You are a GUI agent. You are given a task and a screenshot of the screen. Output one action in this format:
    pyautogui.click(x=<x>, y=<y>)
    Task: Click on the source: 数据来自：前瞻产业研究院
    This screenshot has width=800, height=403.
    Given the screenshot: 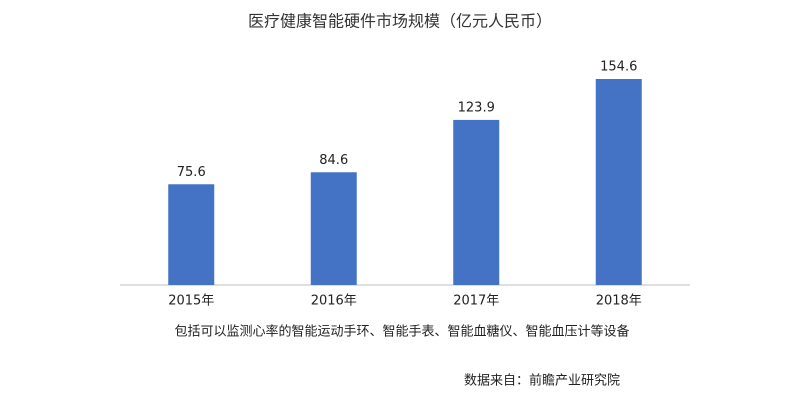 What is the action you would take?
    pyautogui.click(x=542, y=381)
    